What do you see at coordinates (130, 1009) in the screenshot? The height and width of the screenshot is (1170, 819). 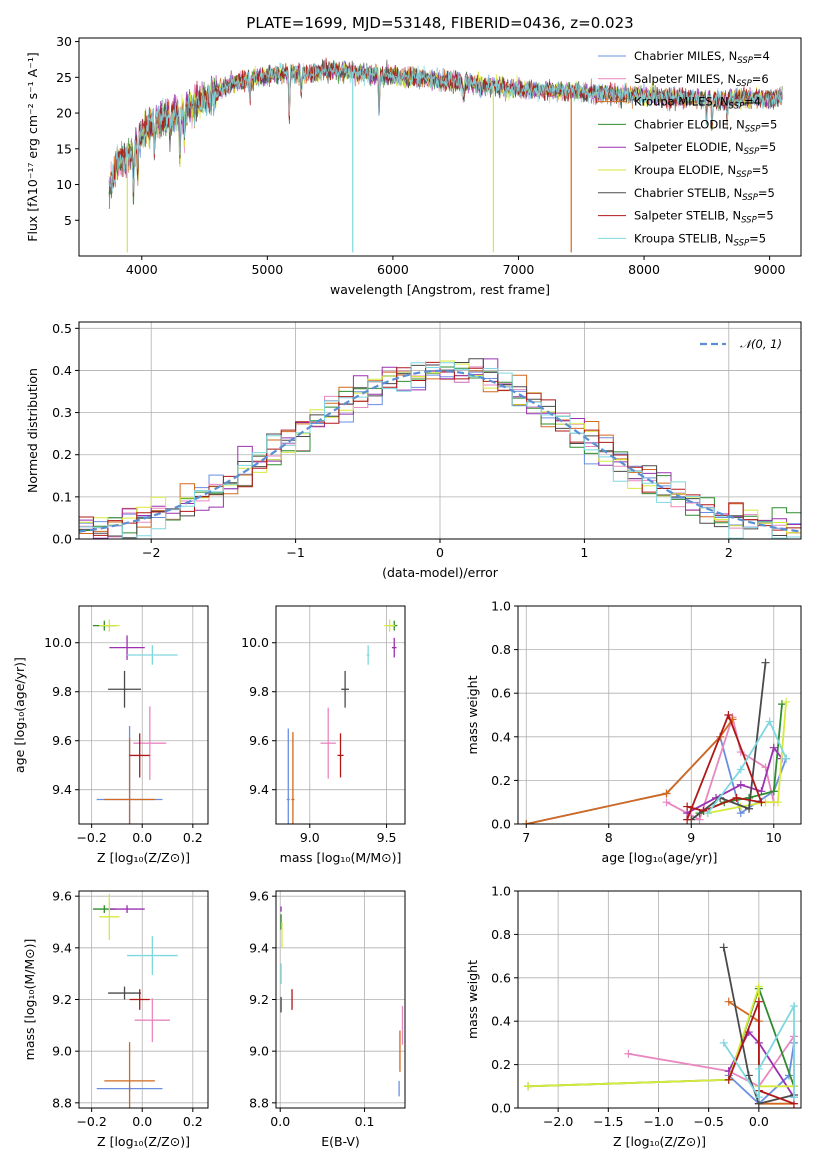 I see `mass_vs_Z-ticks: −0.2 0.0 0.2 8.8 9.0 9.2 9.4 9.6` at bounding box center [130, 1009].